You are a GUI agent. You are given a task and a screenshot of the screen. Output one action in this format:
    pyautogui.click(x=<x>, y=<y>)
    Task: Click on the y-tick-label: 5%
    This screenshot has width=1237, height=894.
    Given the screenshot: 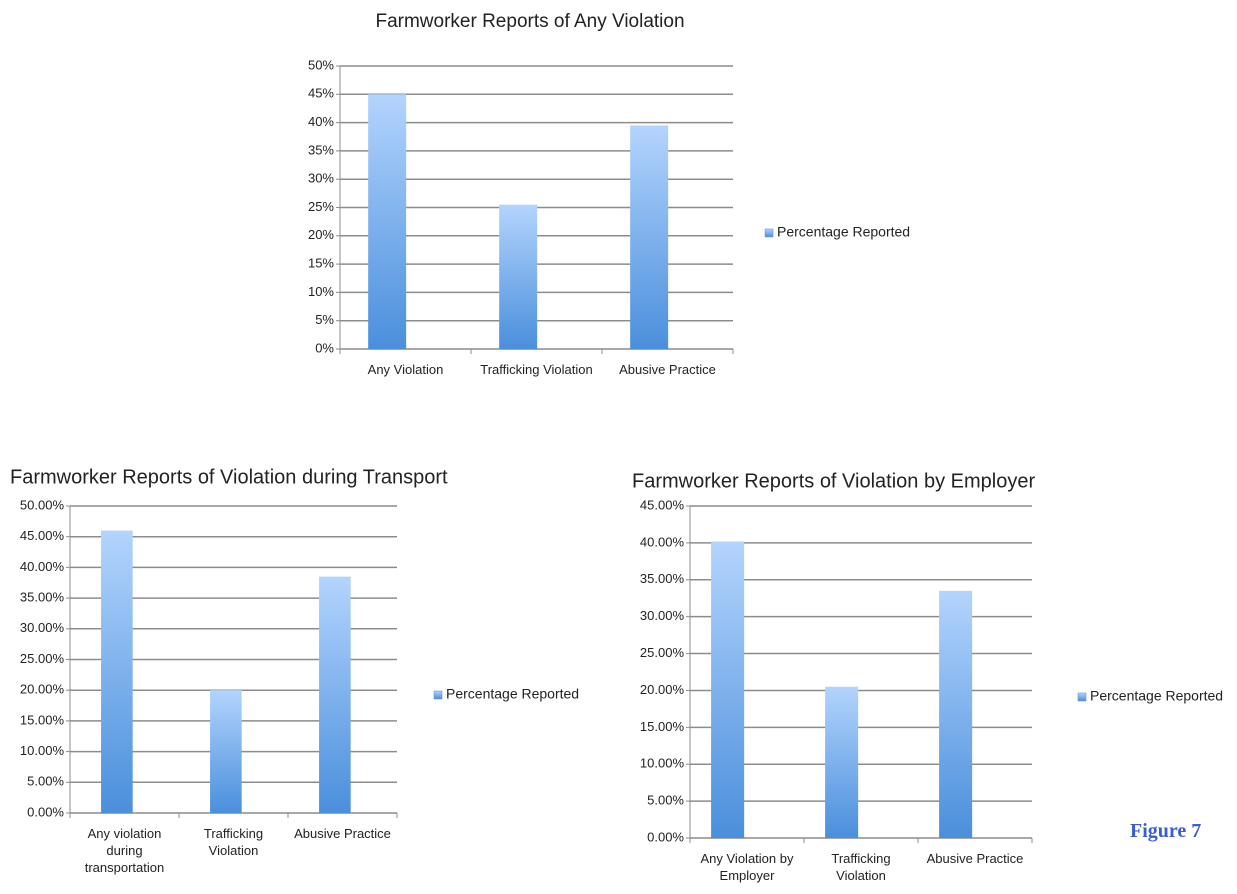 What is the action you would take?
    pyautogui.click(x=324, y=319)
    